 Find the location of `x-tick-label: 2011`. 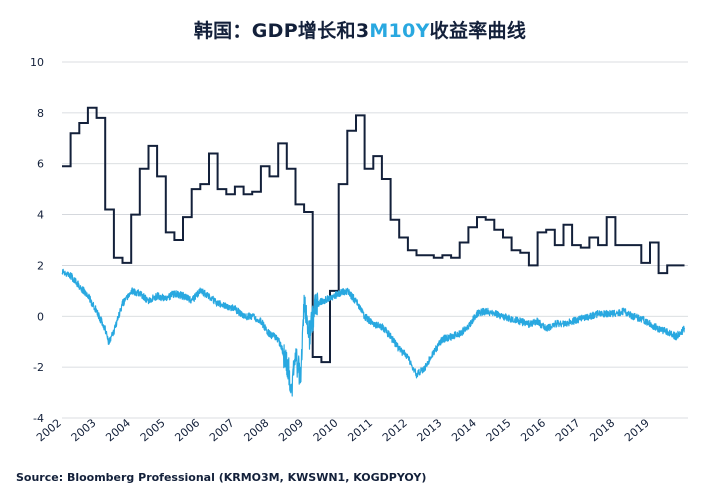

x-tick-label: 2011 is located at coordinates (360, 430).